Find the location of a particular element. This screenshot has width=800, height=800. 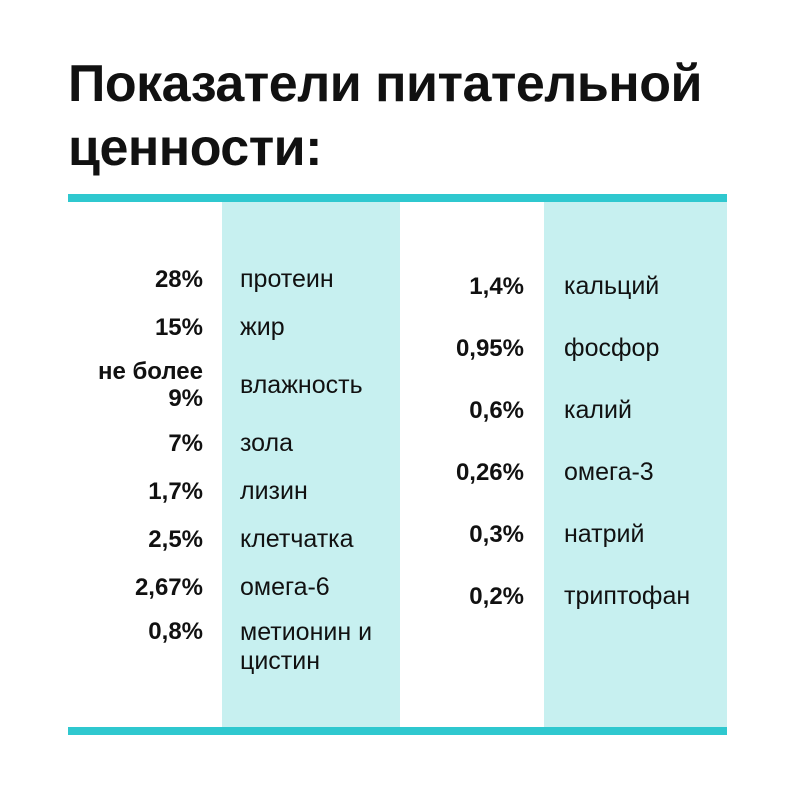

nutrient-value: 0,2% is located at coordinates (496, 596).